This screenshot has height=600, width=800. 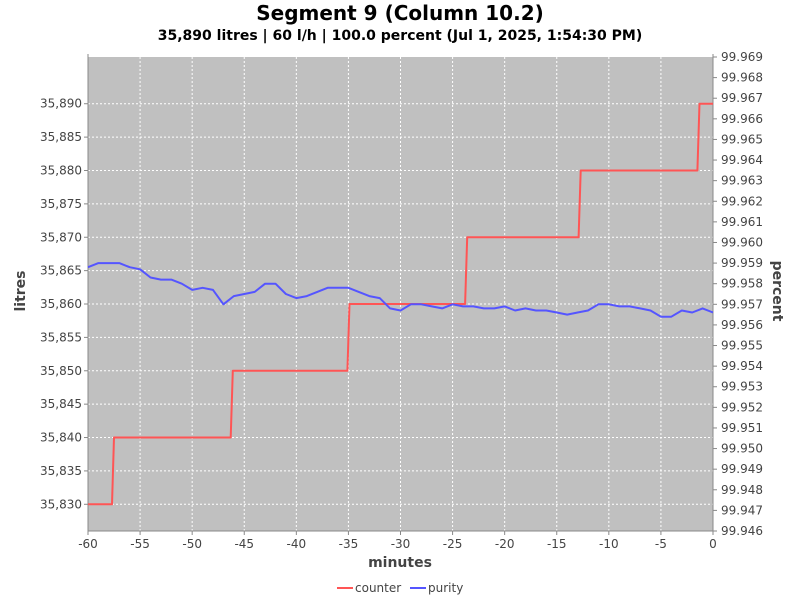 I want to click on y-tick-label-right: 99.947, so click(x=742, y=510).